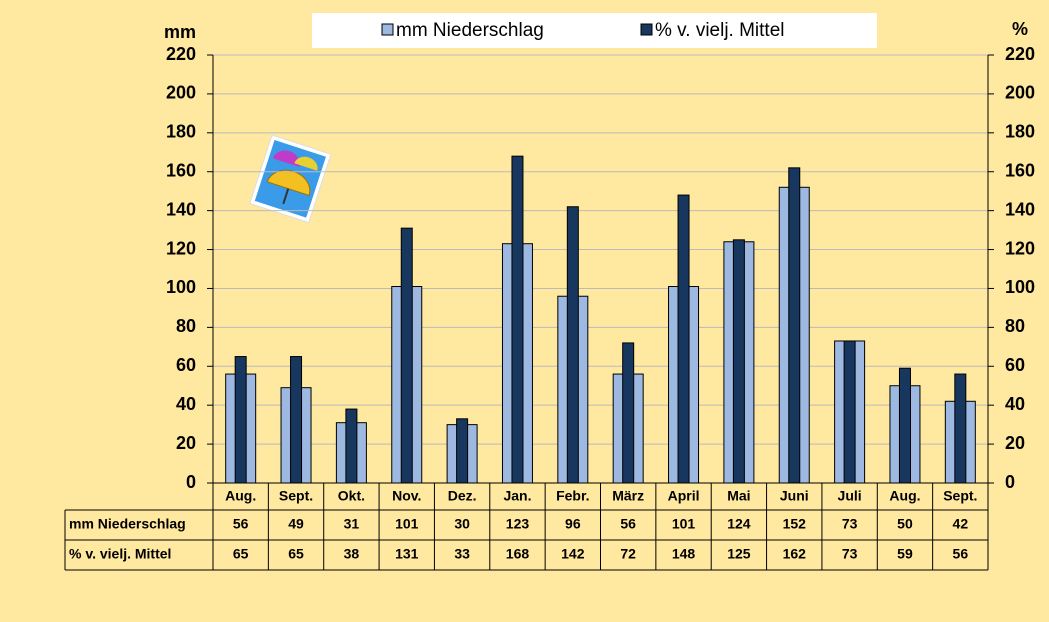 The image size is (1049, 622). What do you see at coordinates (181, 170) in the screenshot?
I see `y-tick-label: 160` at bounding box center [181, 170].